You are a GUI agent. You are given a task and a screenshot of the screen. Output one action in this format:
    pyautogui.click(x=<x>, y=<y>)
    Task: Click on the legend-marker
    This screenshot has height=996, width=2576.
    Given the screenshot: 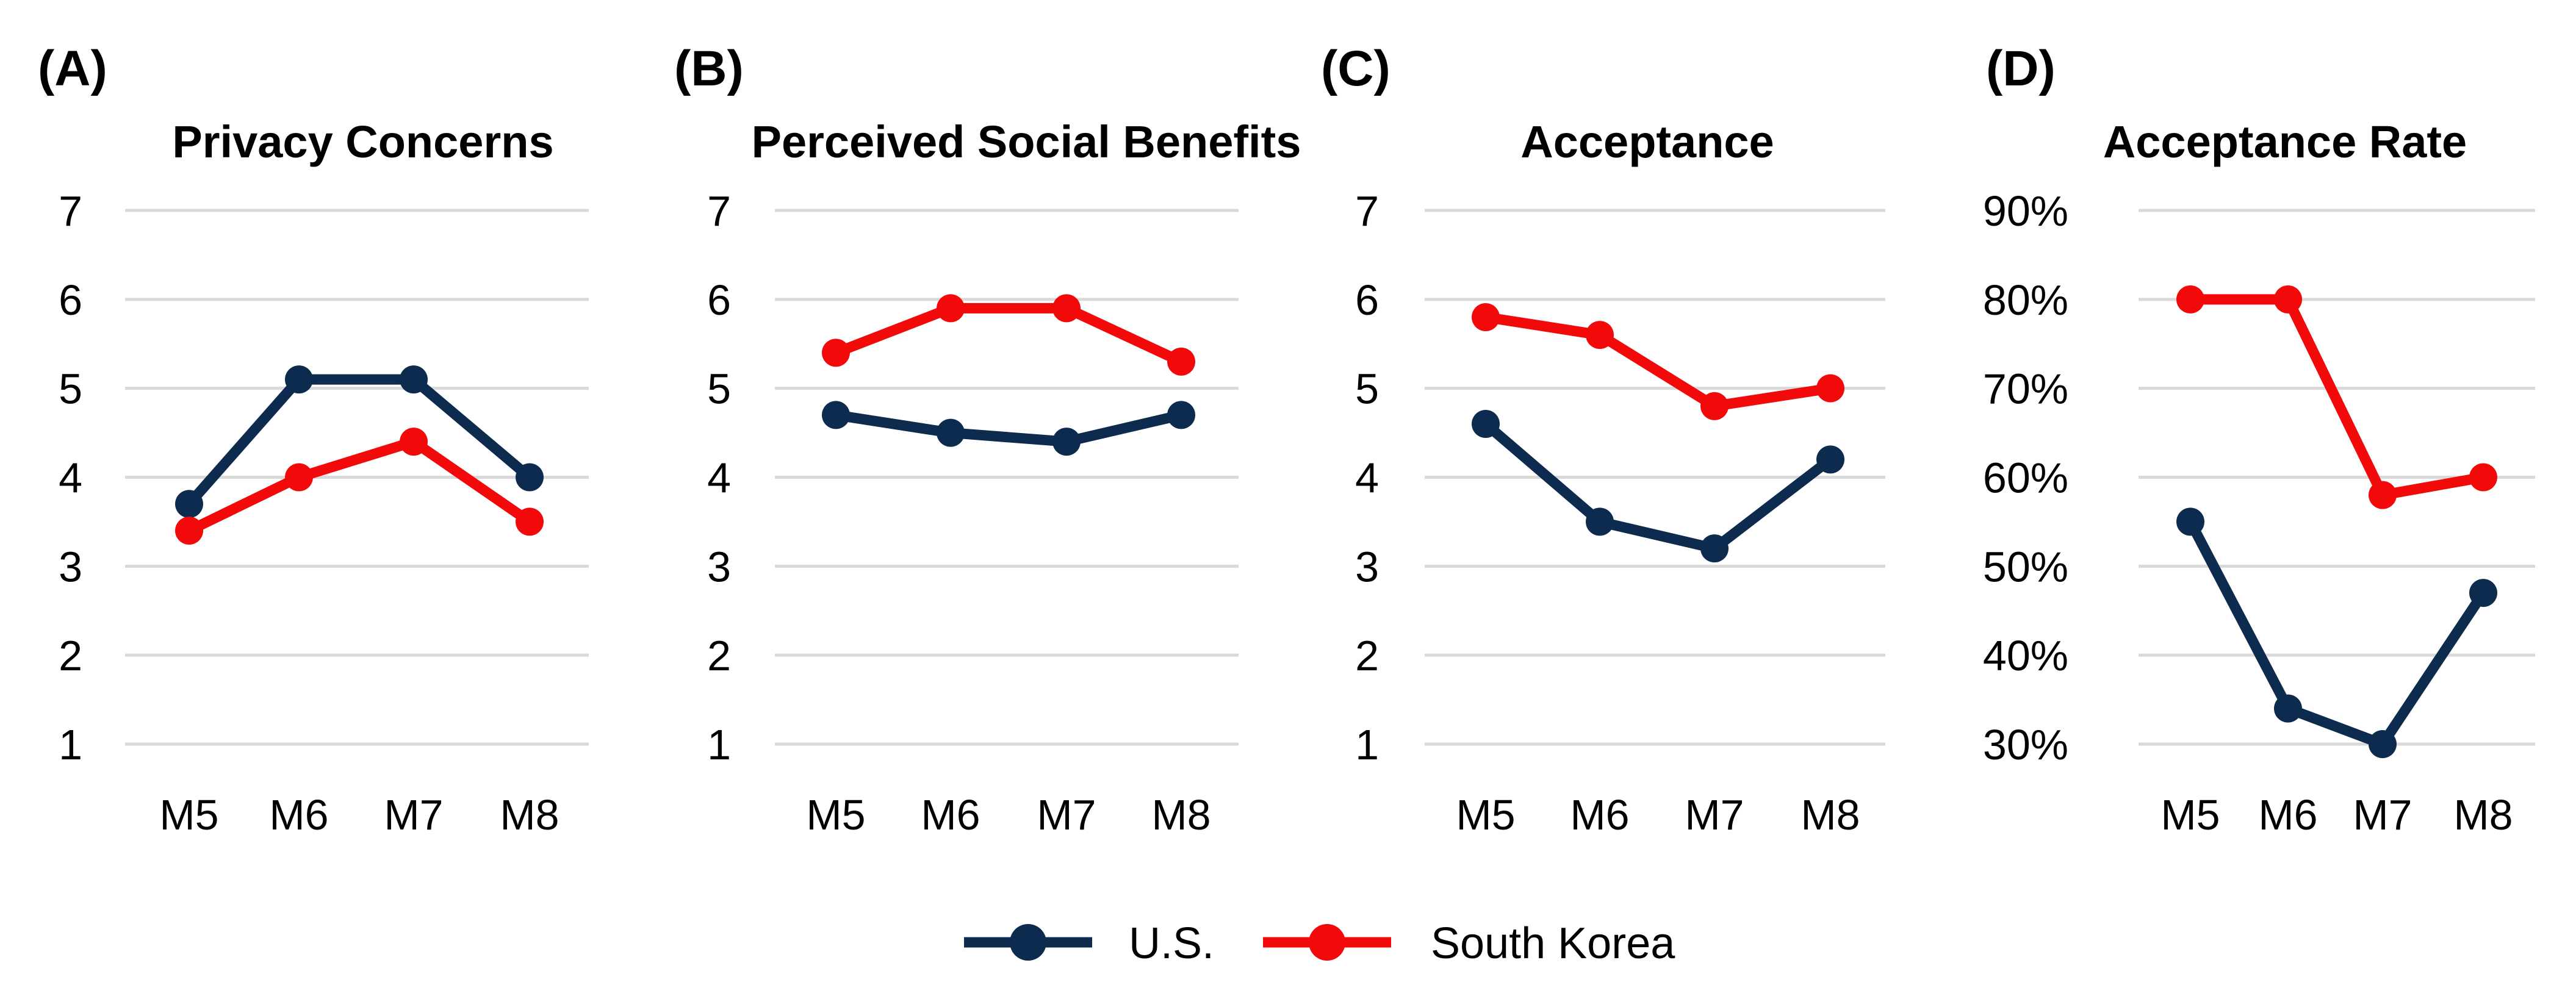 What is the action you would take?
    pyautogui.click(x=1327, y=942)
    